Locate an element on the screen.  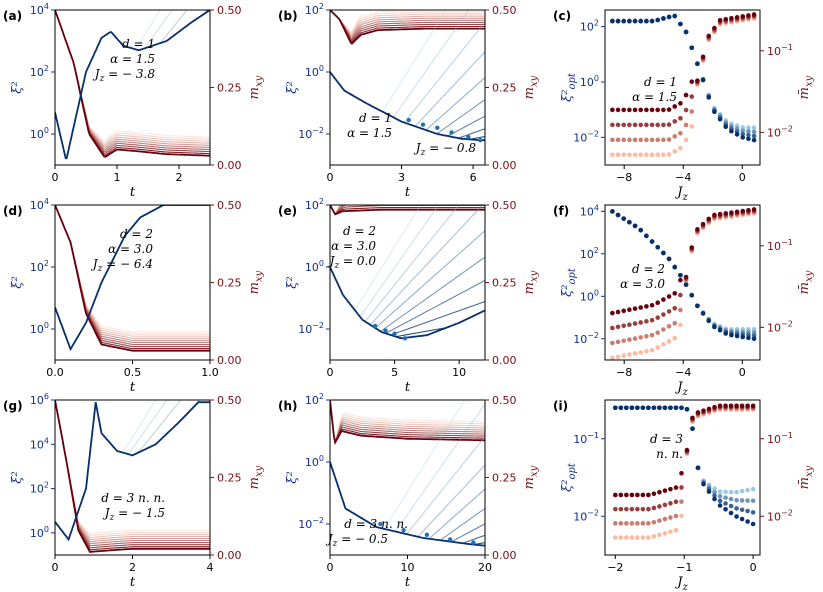
ytick-right-label-a-2: 0.50 is located at coordinates (229, 10).